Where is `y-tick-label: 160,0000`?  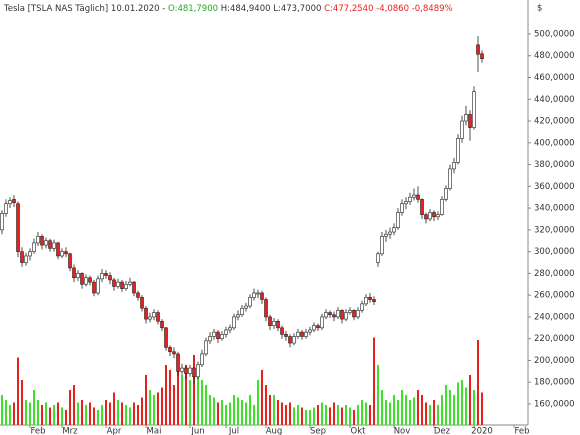 y-tick-label: 160,0000 is located at coordinates (554, 404).